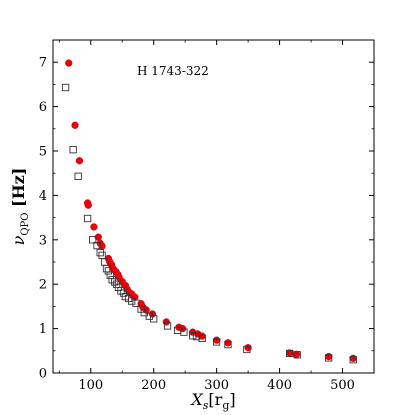 Image resolution: width=415 pixels, height=415 pixels. What do you see at coordinates (43, 107) in the screenshot?
I see `y-tick-label: 6` at bounding box center [43, 107].